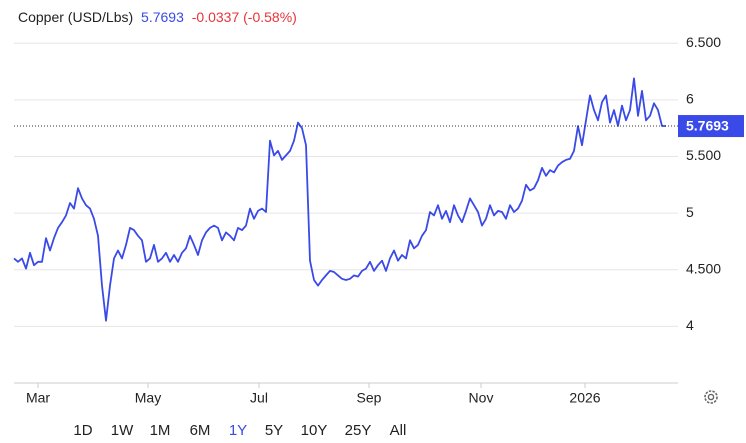 The height and width of the screenshot is (443, 746). Describe the element at coordinates (398, 430) in the screenshot. I see `range-button: All` at that location.